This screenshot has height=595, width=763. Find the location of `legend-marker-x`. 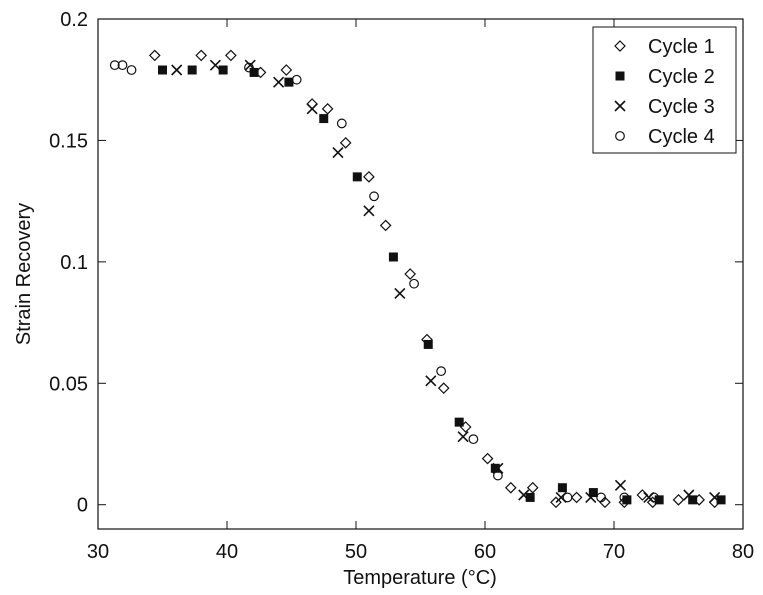

legend-marker-x is located at coordinates (620, 106).